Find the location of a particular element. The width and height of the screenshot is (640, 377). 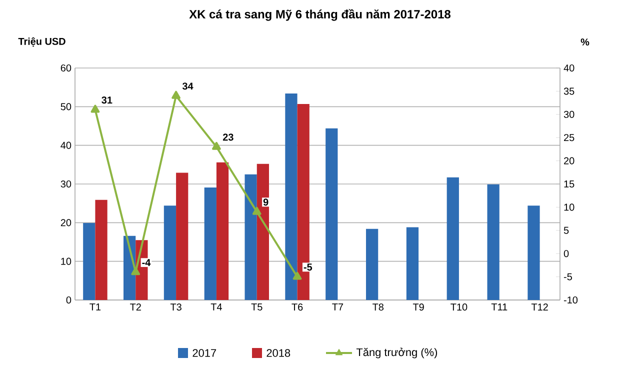

y-tick-label: 30 is located at coordinates (66, 184).